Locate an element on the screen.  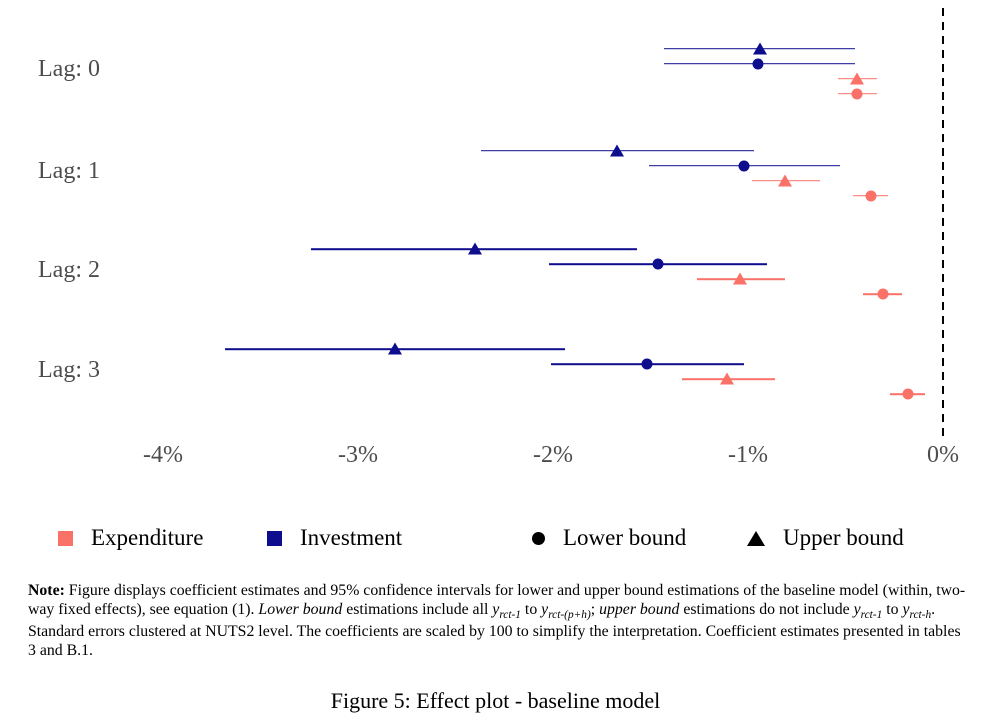
group-label: Lag: 2 is located at coordinates (69, 269).